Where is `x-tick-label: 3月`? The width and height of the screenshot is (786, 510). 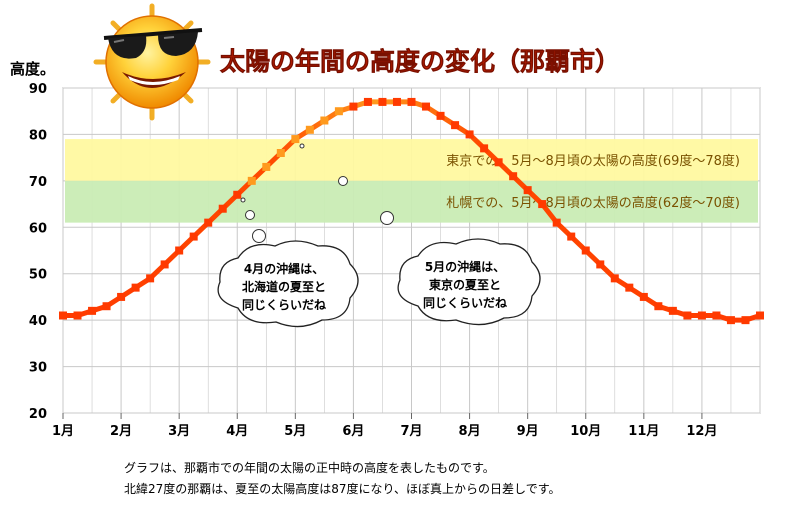
x-tick-label: 3月 is located at coordinates (179, 431).